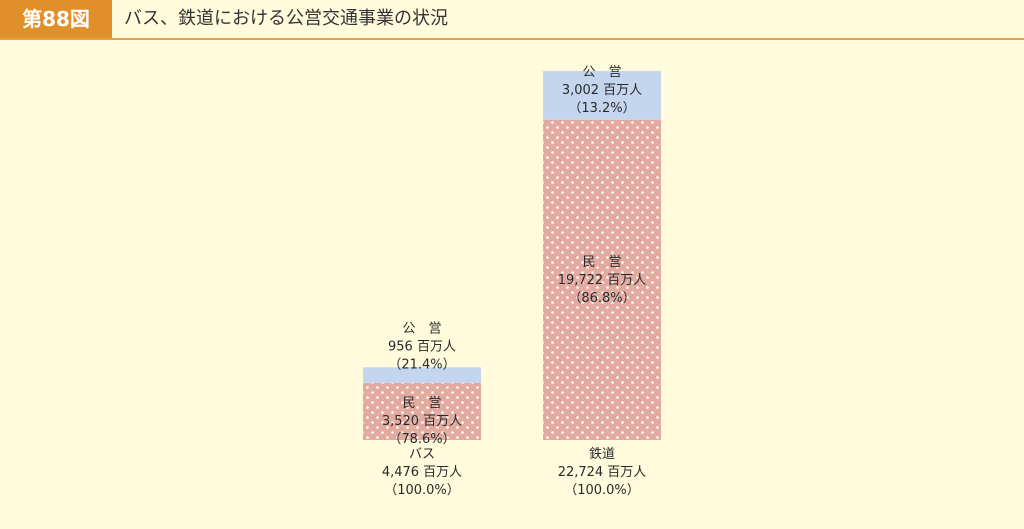 This screenshot has width=1024, height=529. I want to click on figure-number-badge: 第88図, so click(56, 19).